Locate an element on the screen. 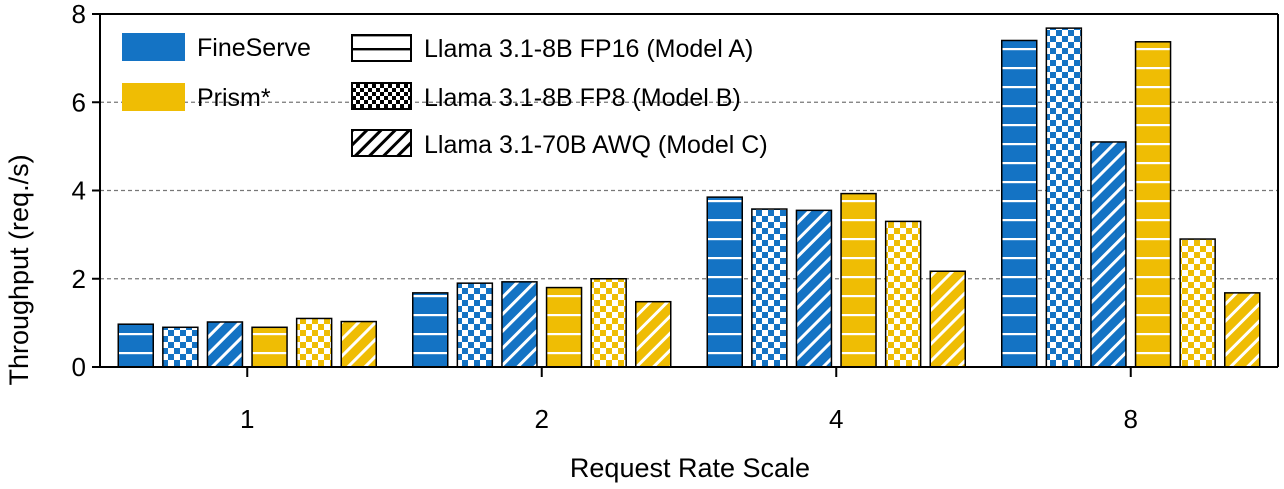  y-tick-labels: 0 2 4 6 8 is located at coordinates (79, 191).